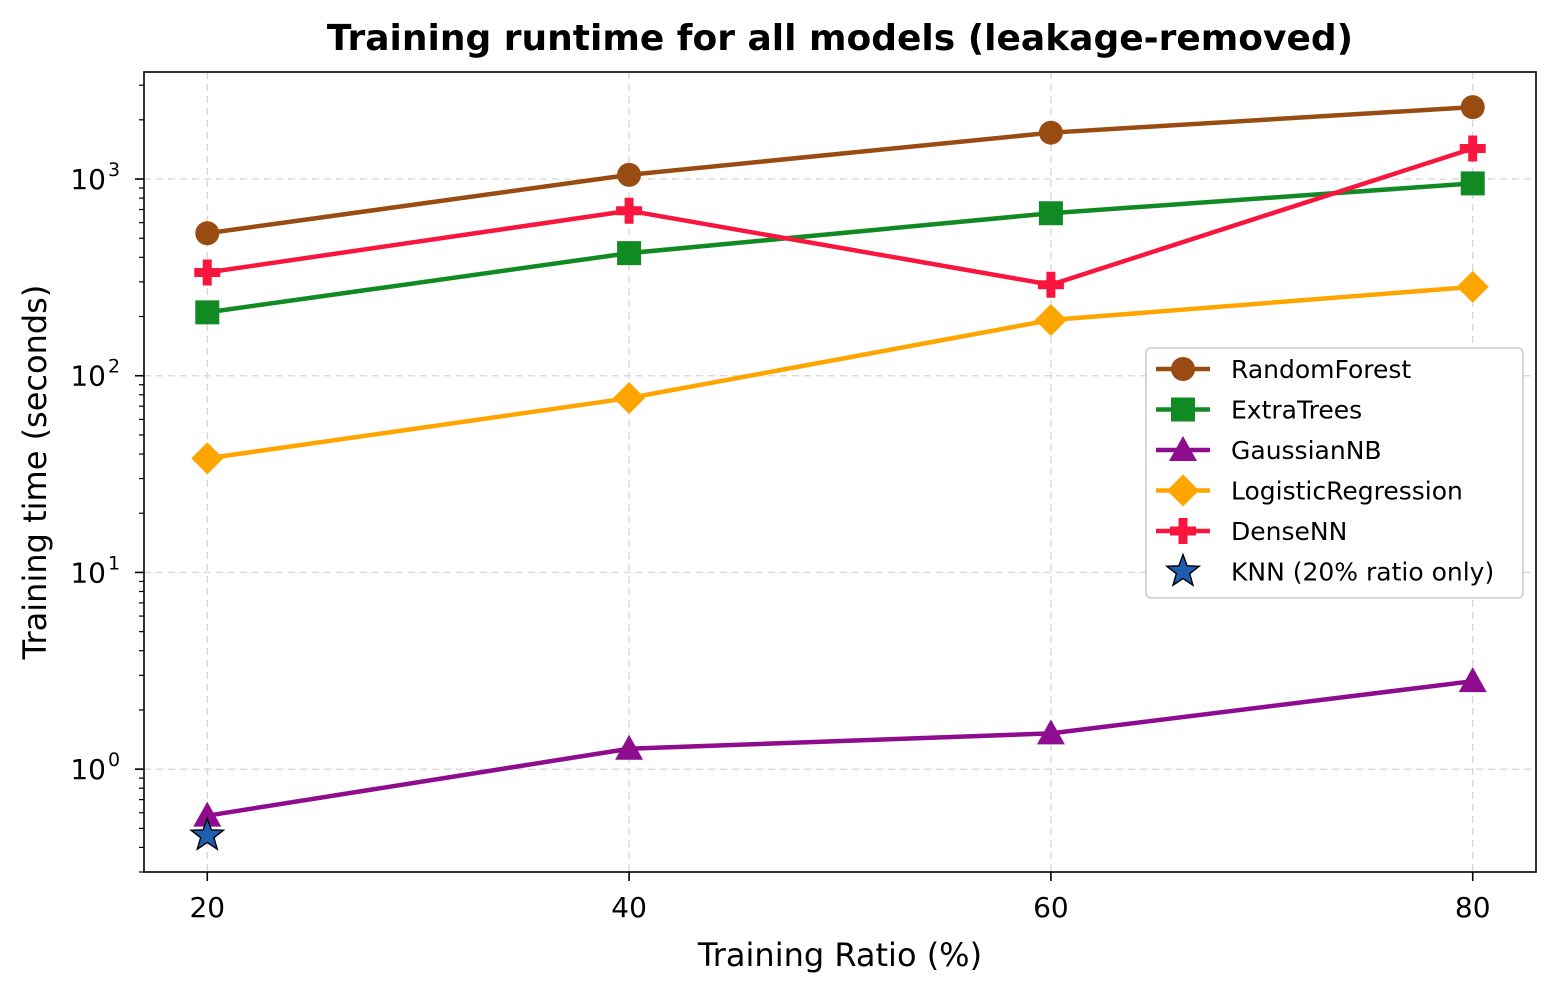 The height and width of the screenshot is (993, 1558). I want to click on legend-item: LogisticRegression, so click(1309, 490).